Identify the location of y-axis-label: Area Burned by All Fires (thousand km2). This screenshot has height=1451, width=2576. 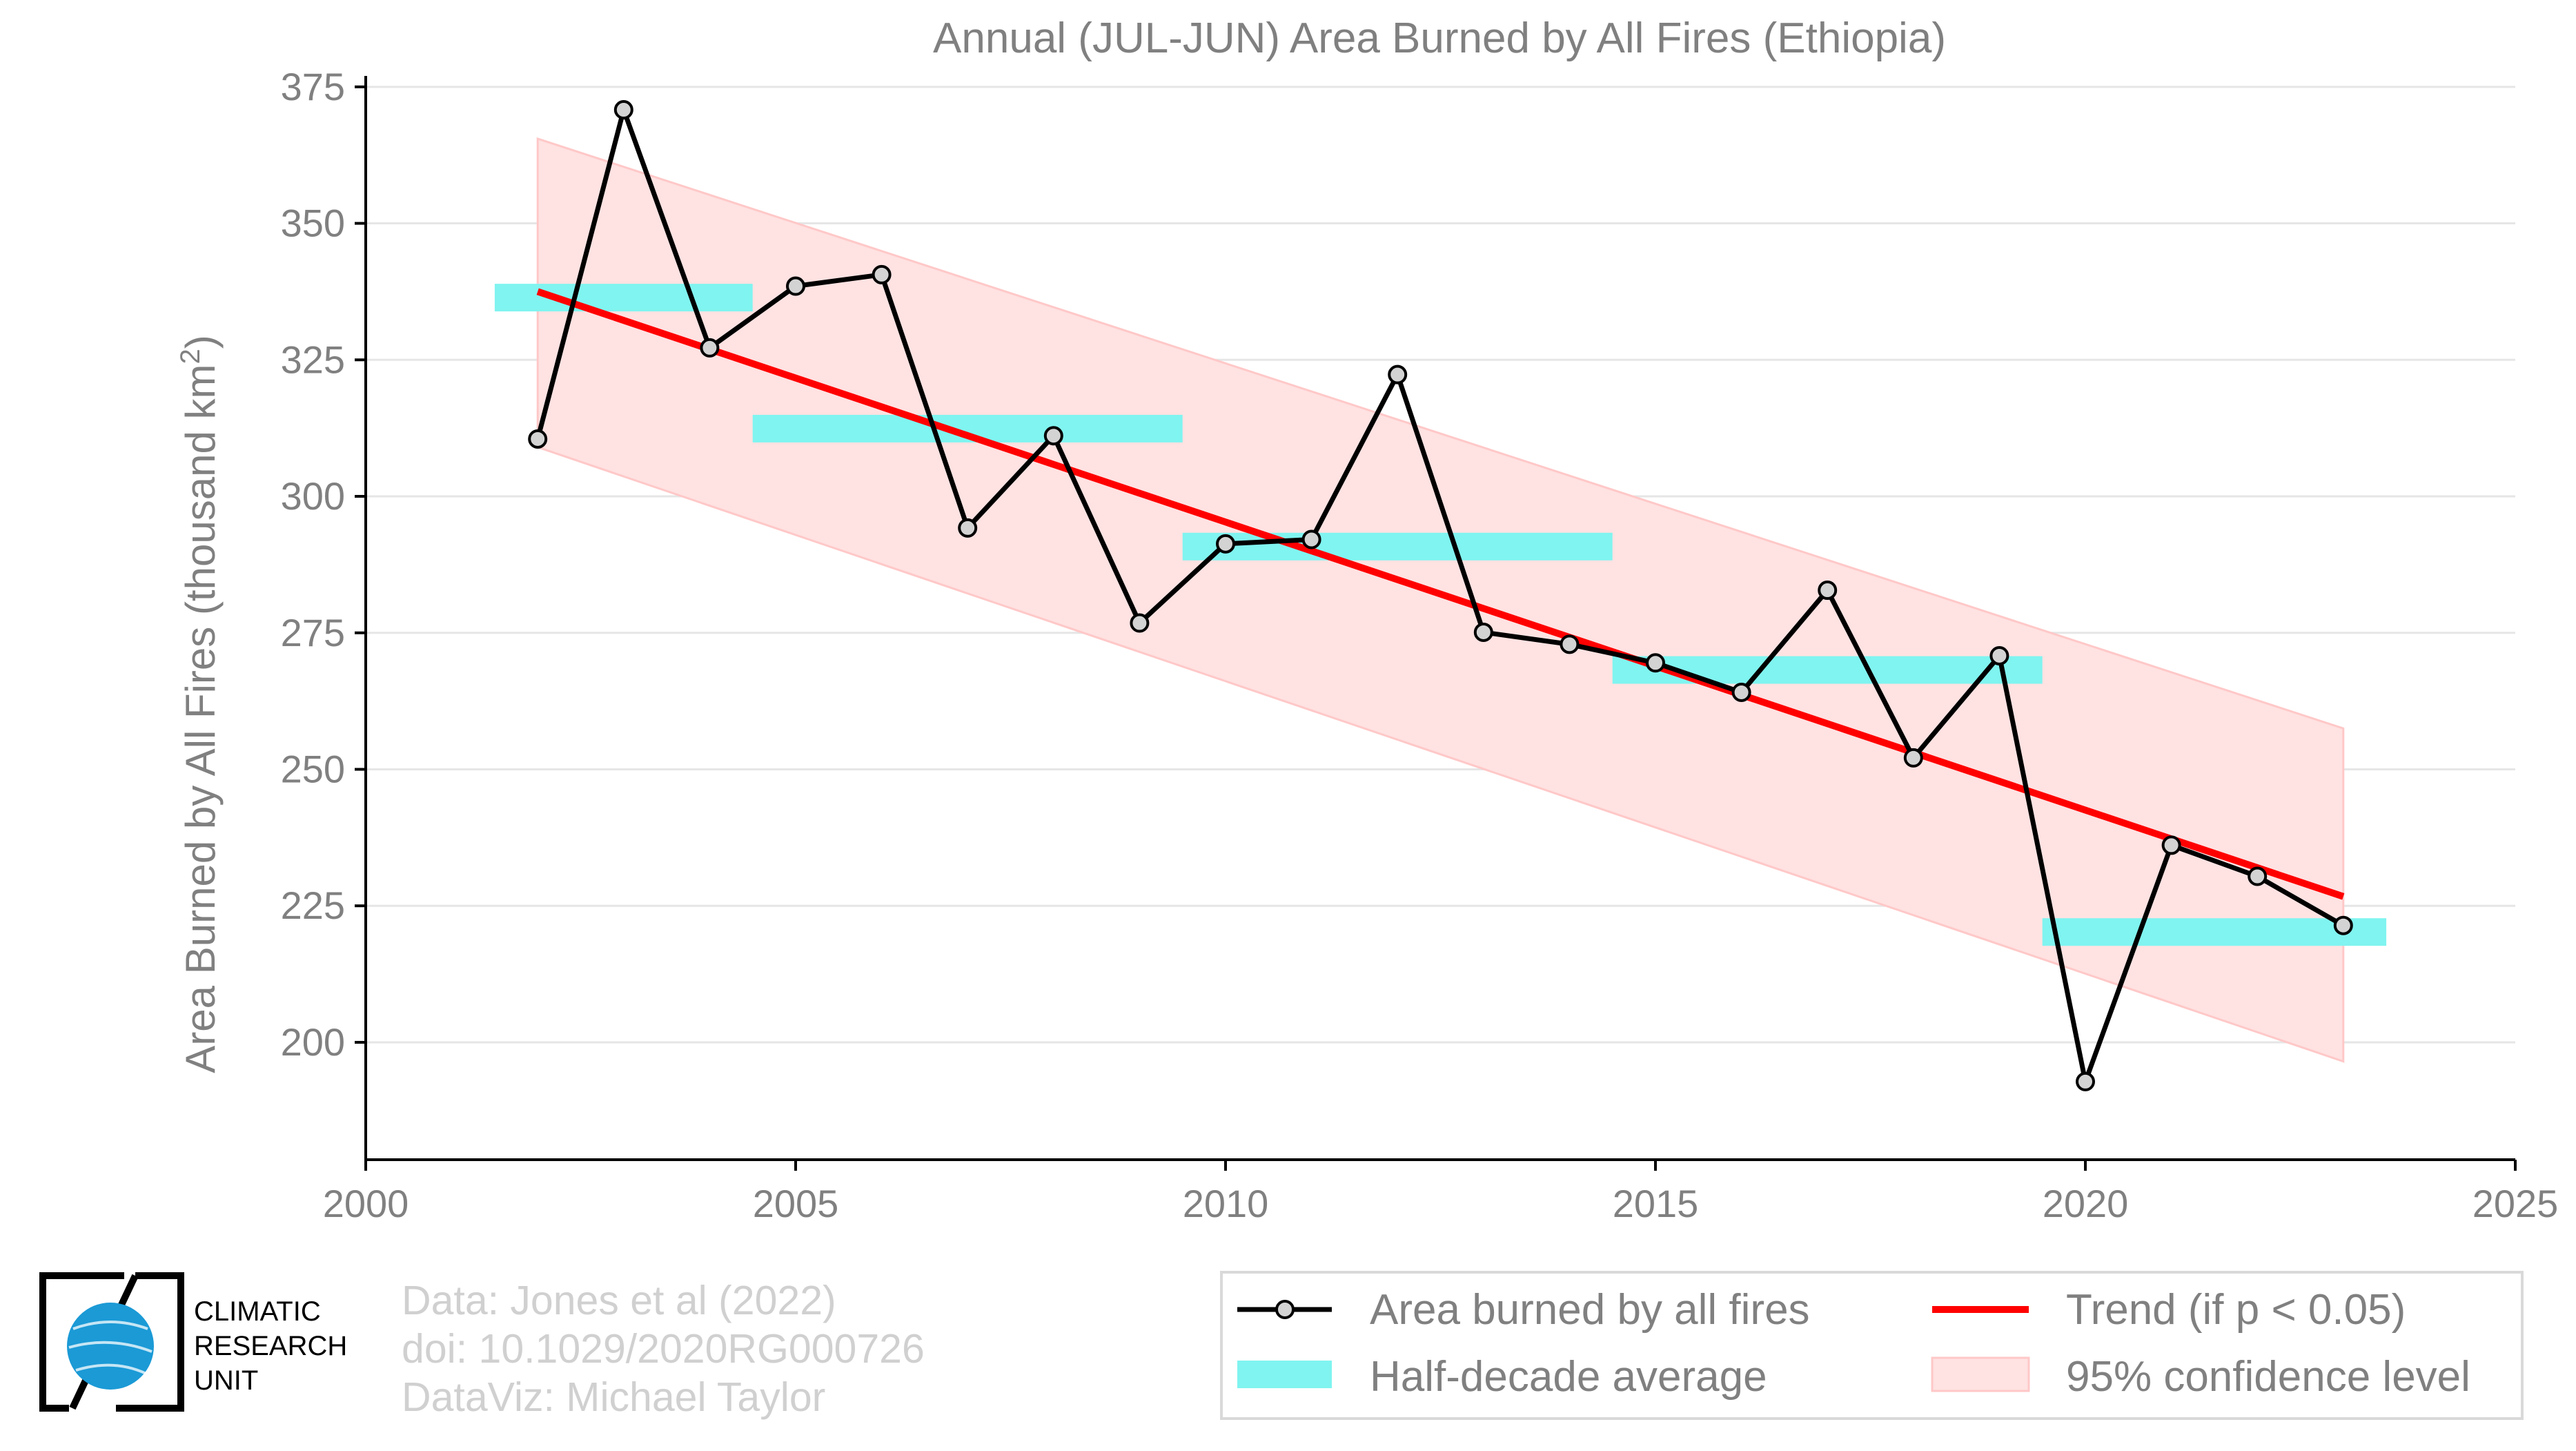
(199, 704).